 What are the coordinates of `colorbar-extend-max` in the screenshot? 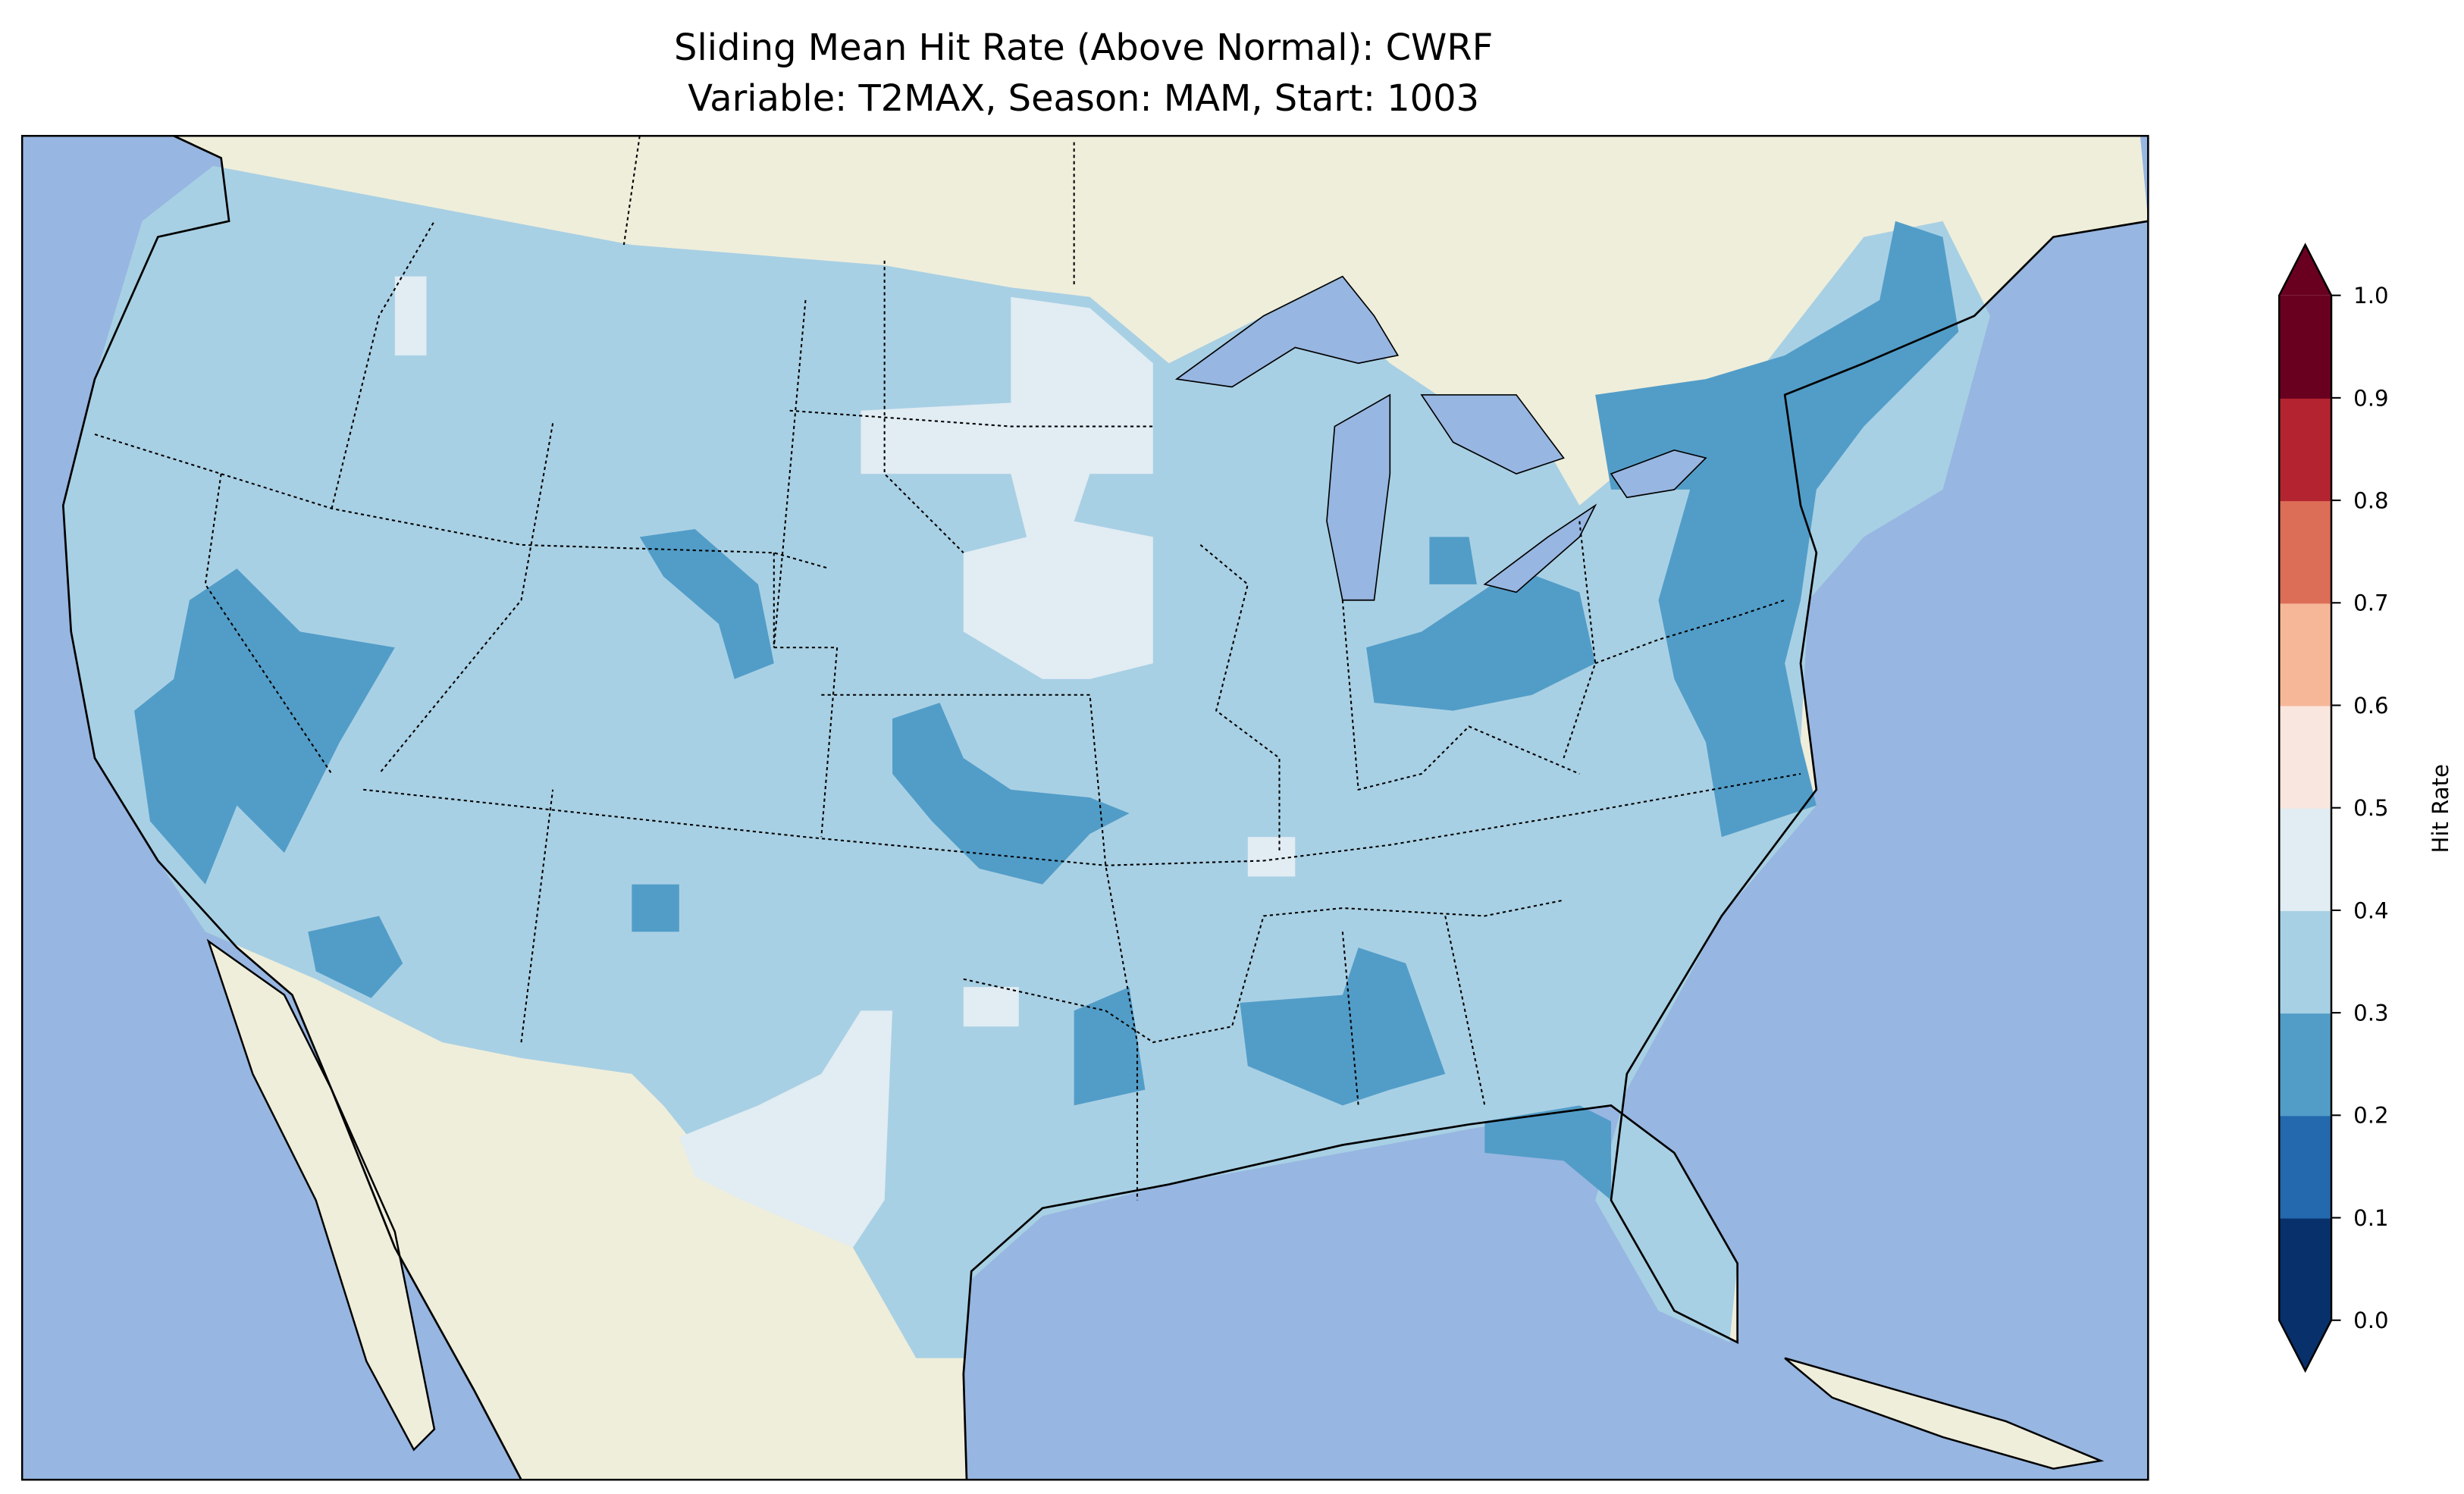 It's located at (2305, 270).